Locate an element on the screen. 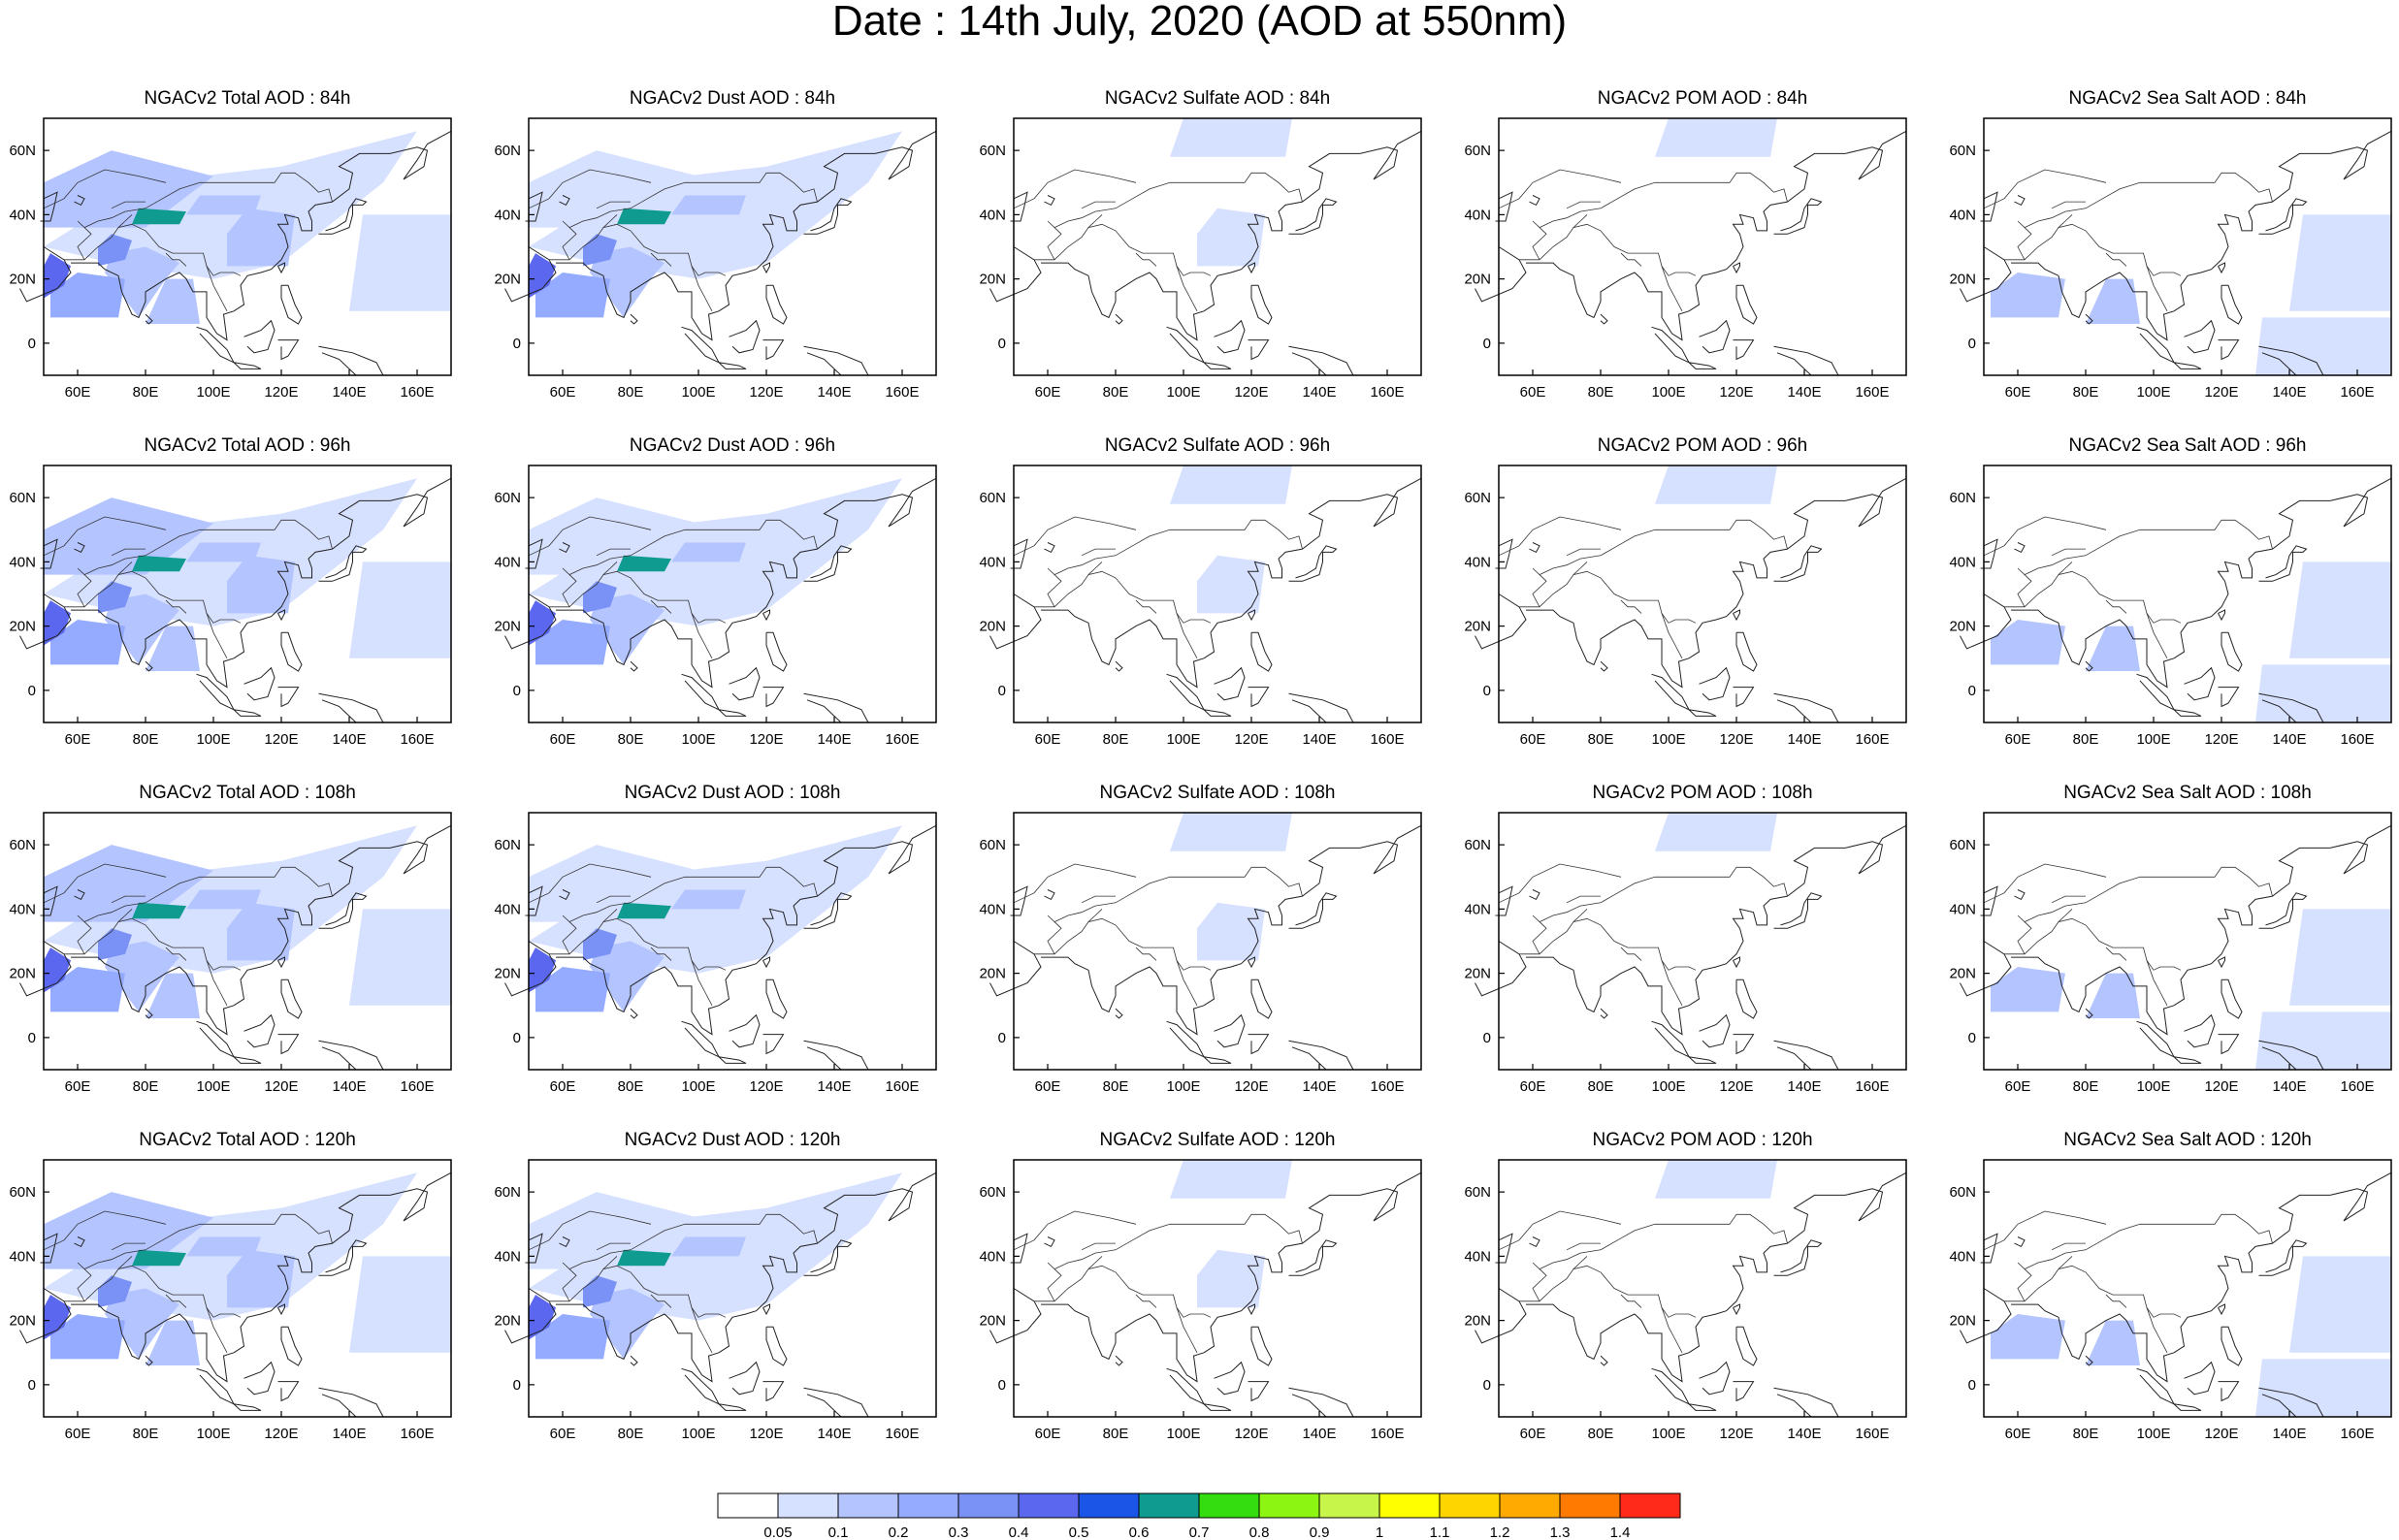 Image resolution: width=2399 pixels, height=1540 pixels. lat-tick-label: 60N is located at coordinates (1478, 498).